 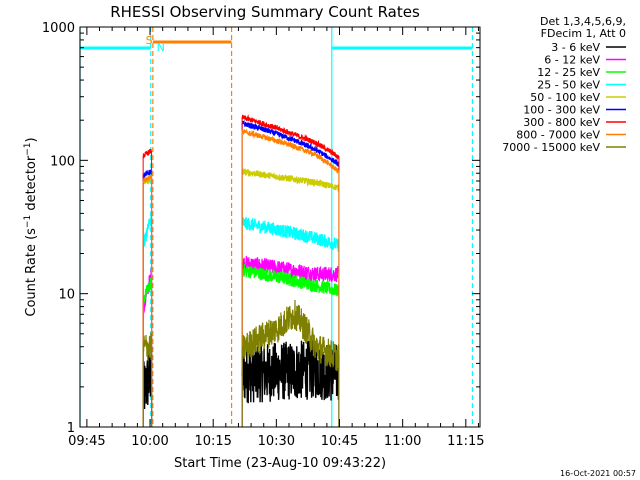 I want to click on legend-header: Det 1,3,4,5,6,9,, so click(x=583, y=21).